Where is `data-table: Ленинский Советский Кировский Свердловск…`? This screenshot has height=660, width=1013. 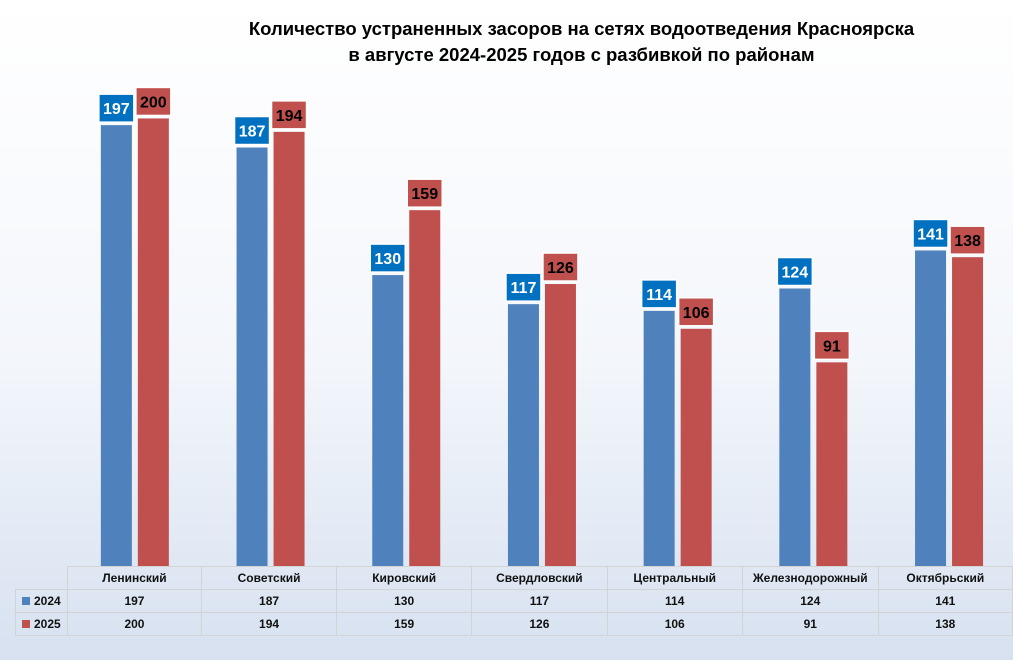
data-table: Ленинский Советский Кировский Свердловск… is located at coordinates (514, 601).